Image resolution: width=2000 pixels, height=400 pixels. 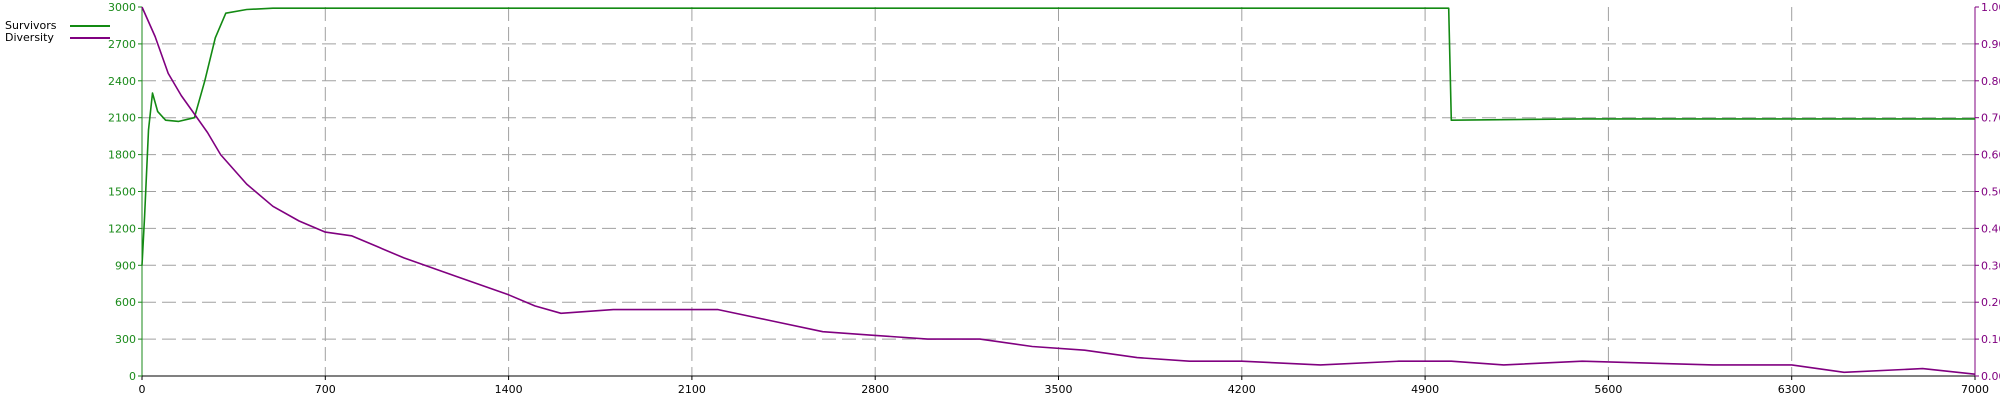 What do you see at coordinates (122, 228) in the screenshot?
I see `y-left-tick-label: 1200` at bounding box center [122, 228].